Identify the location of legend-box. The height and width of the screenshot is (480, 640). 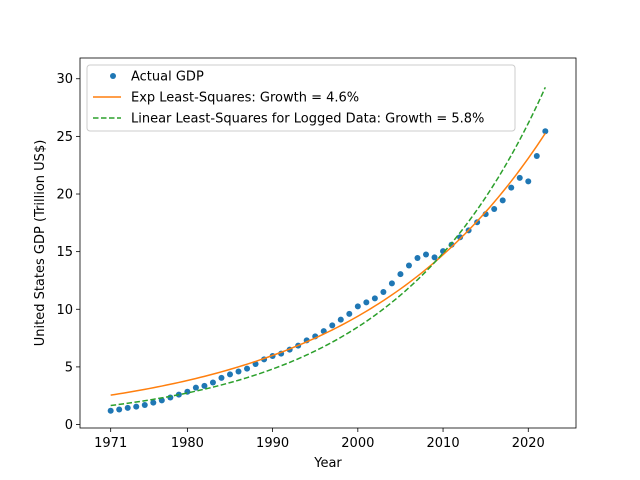
(301, 98).